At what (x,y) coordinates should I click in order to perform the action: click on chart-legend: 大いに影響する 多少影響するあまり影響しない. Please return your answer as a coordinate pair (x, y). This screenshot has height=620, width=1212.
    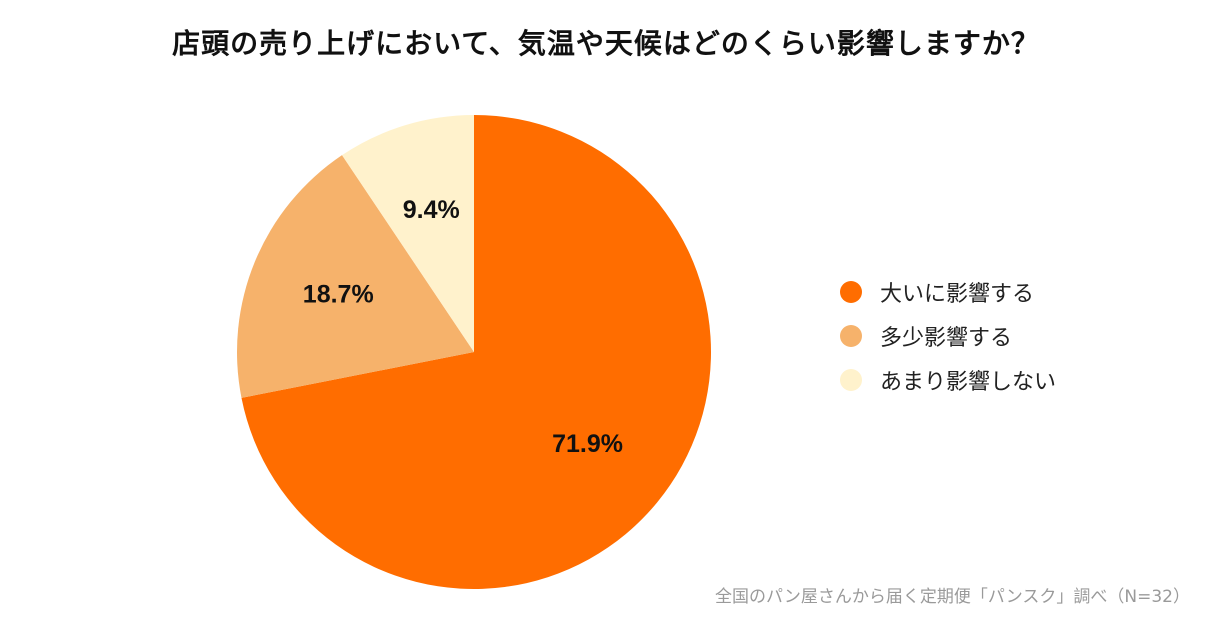
    Looking at the image, I should click on (948, 344).